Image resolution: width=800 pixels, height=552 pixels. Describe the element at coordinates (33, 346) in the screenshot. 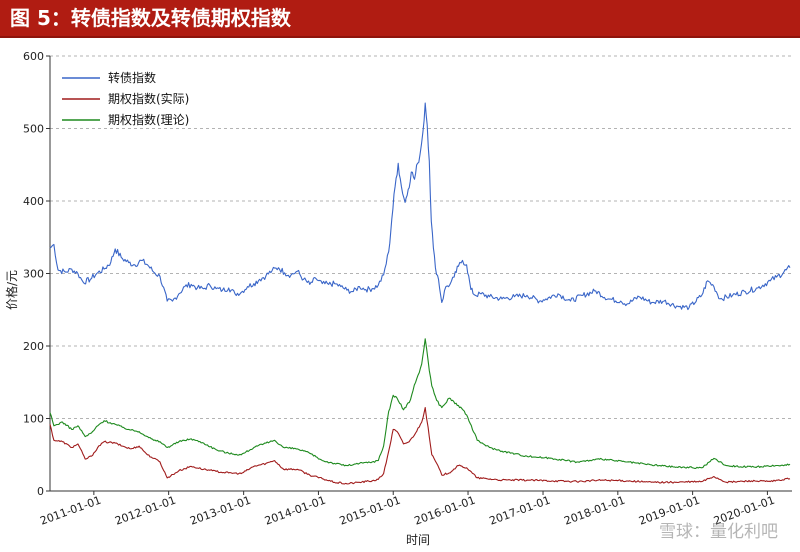

I see `y-tick-label: 200` at that location.